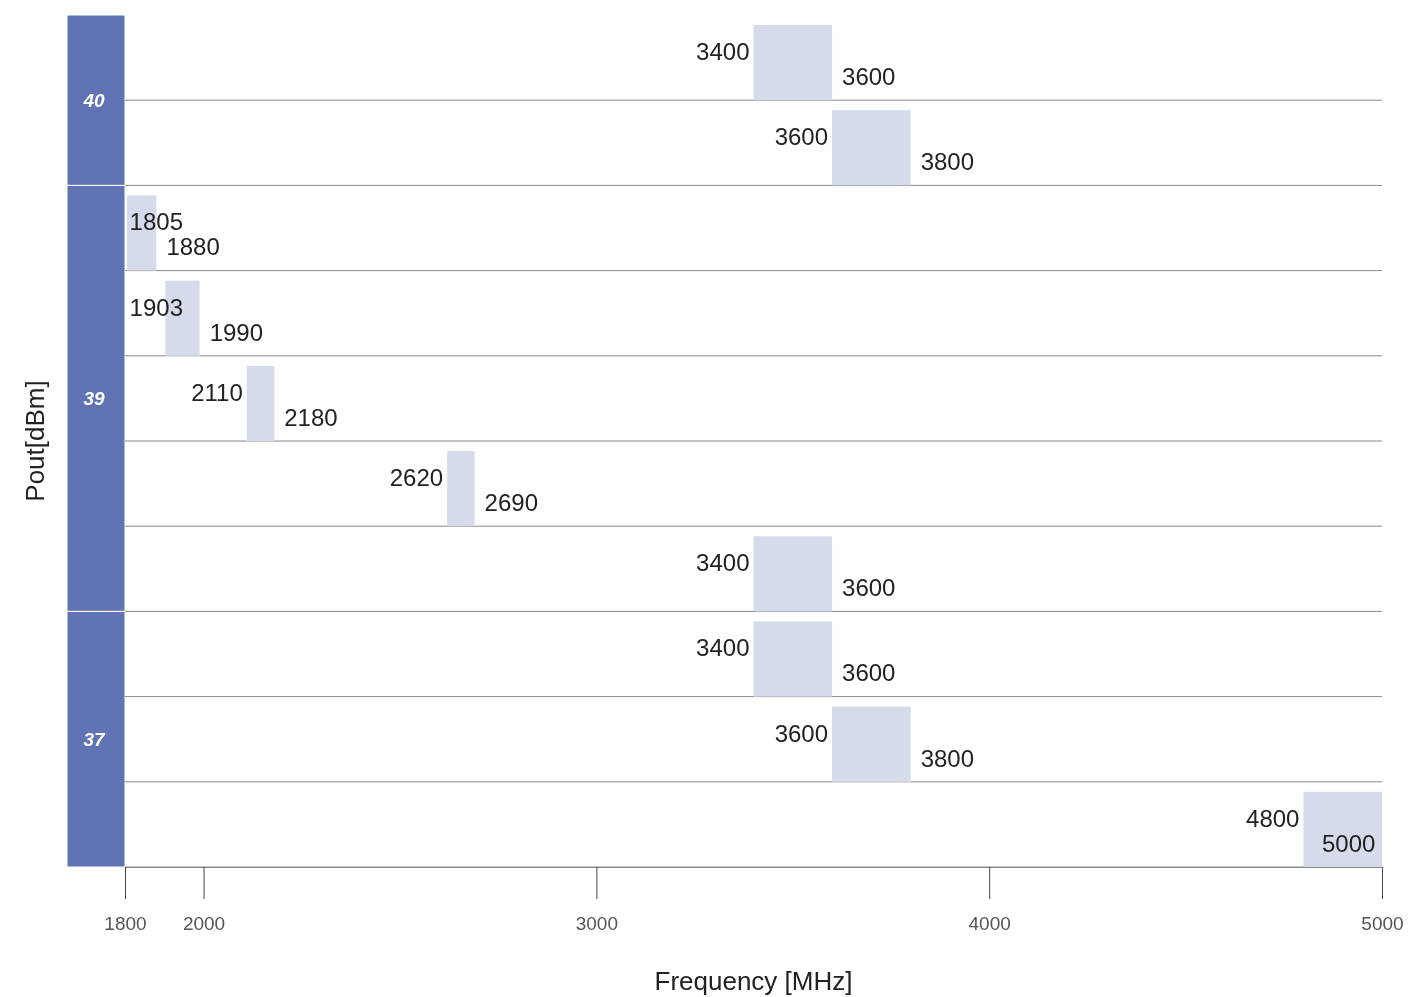 The height and width of the screenshot is (997, 1418). I want to click on annotation: 4800, so click(1273, 818).